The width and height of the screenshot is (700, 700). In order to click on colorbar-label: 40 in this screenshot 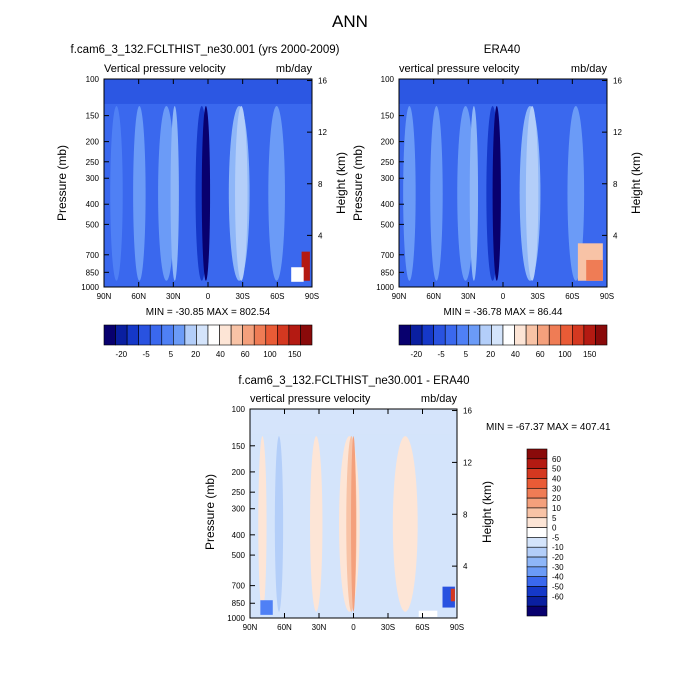, I will do `click(220, 354)`.